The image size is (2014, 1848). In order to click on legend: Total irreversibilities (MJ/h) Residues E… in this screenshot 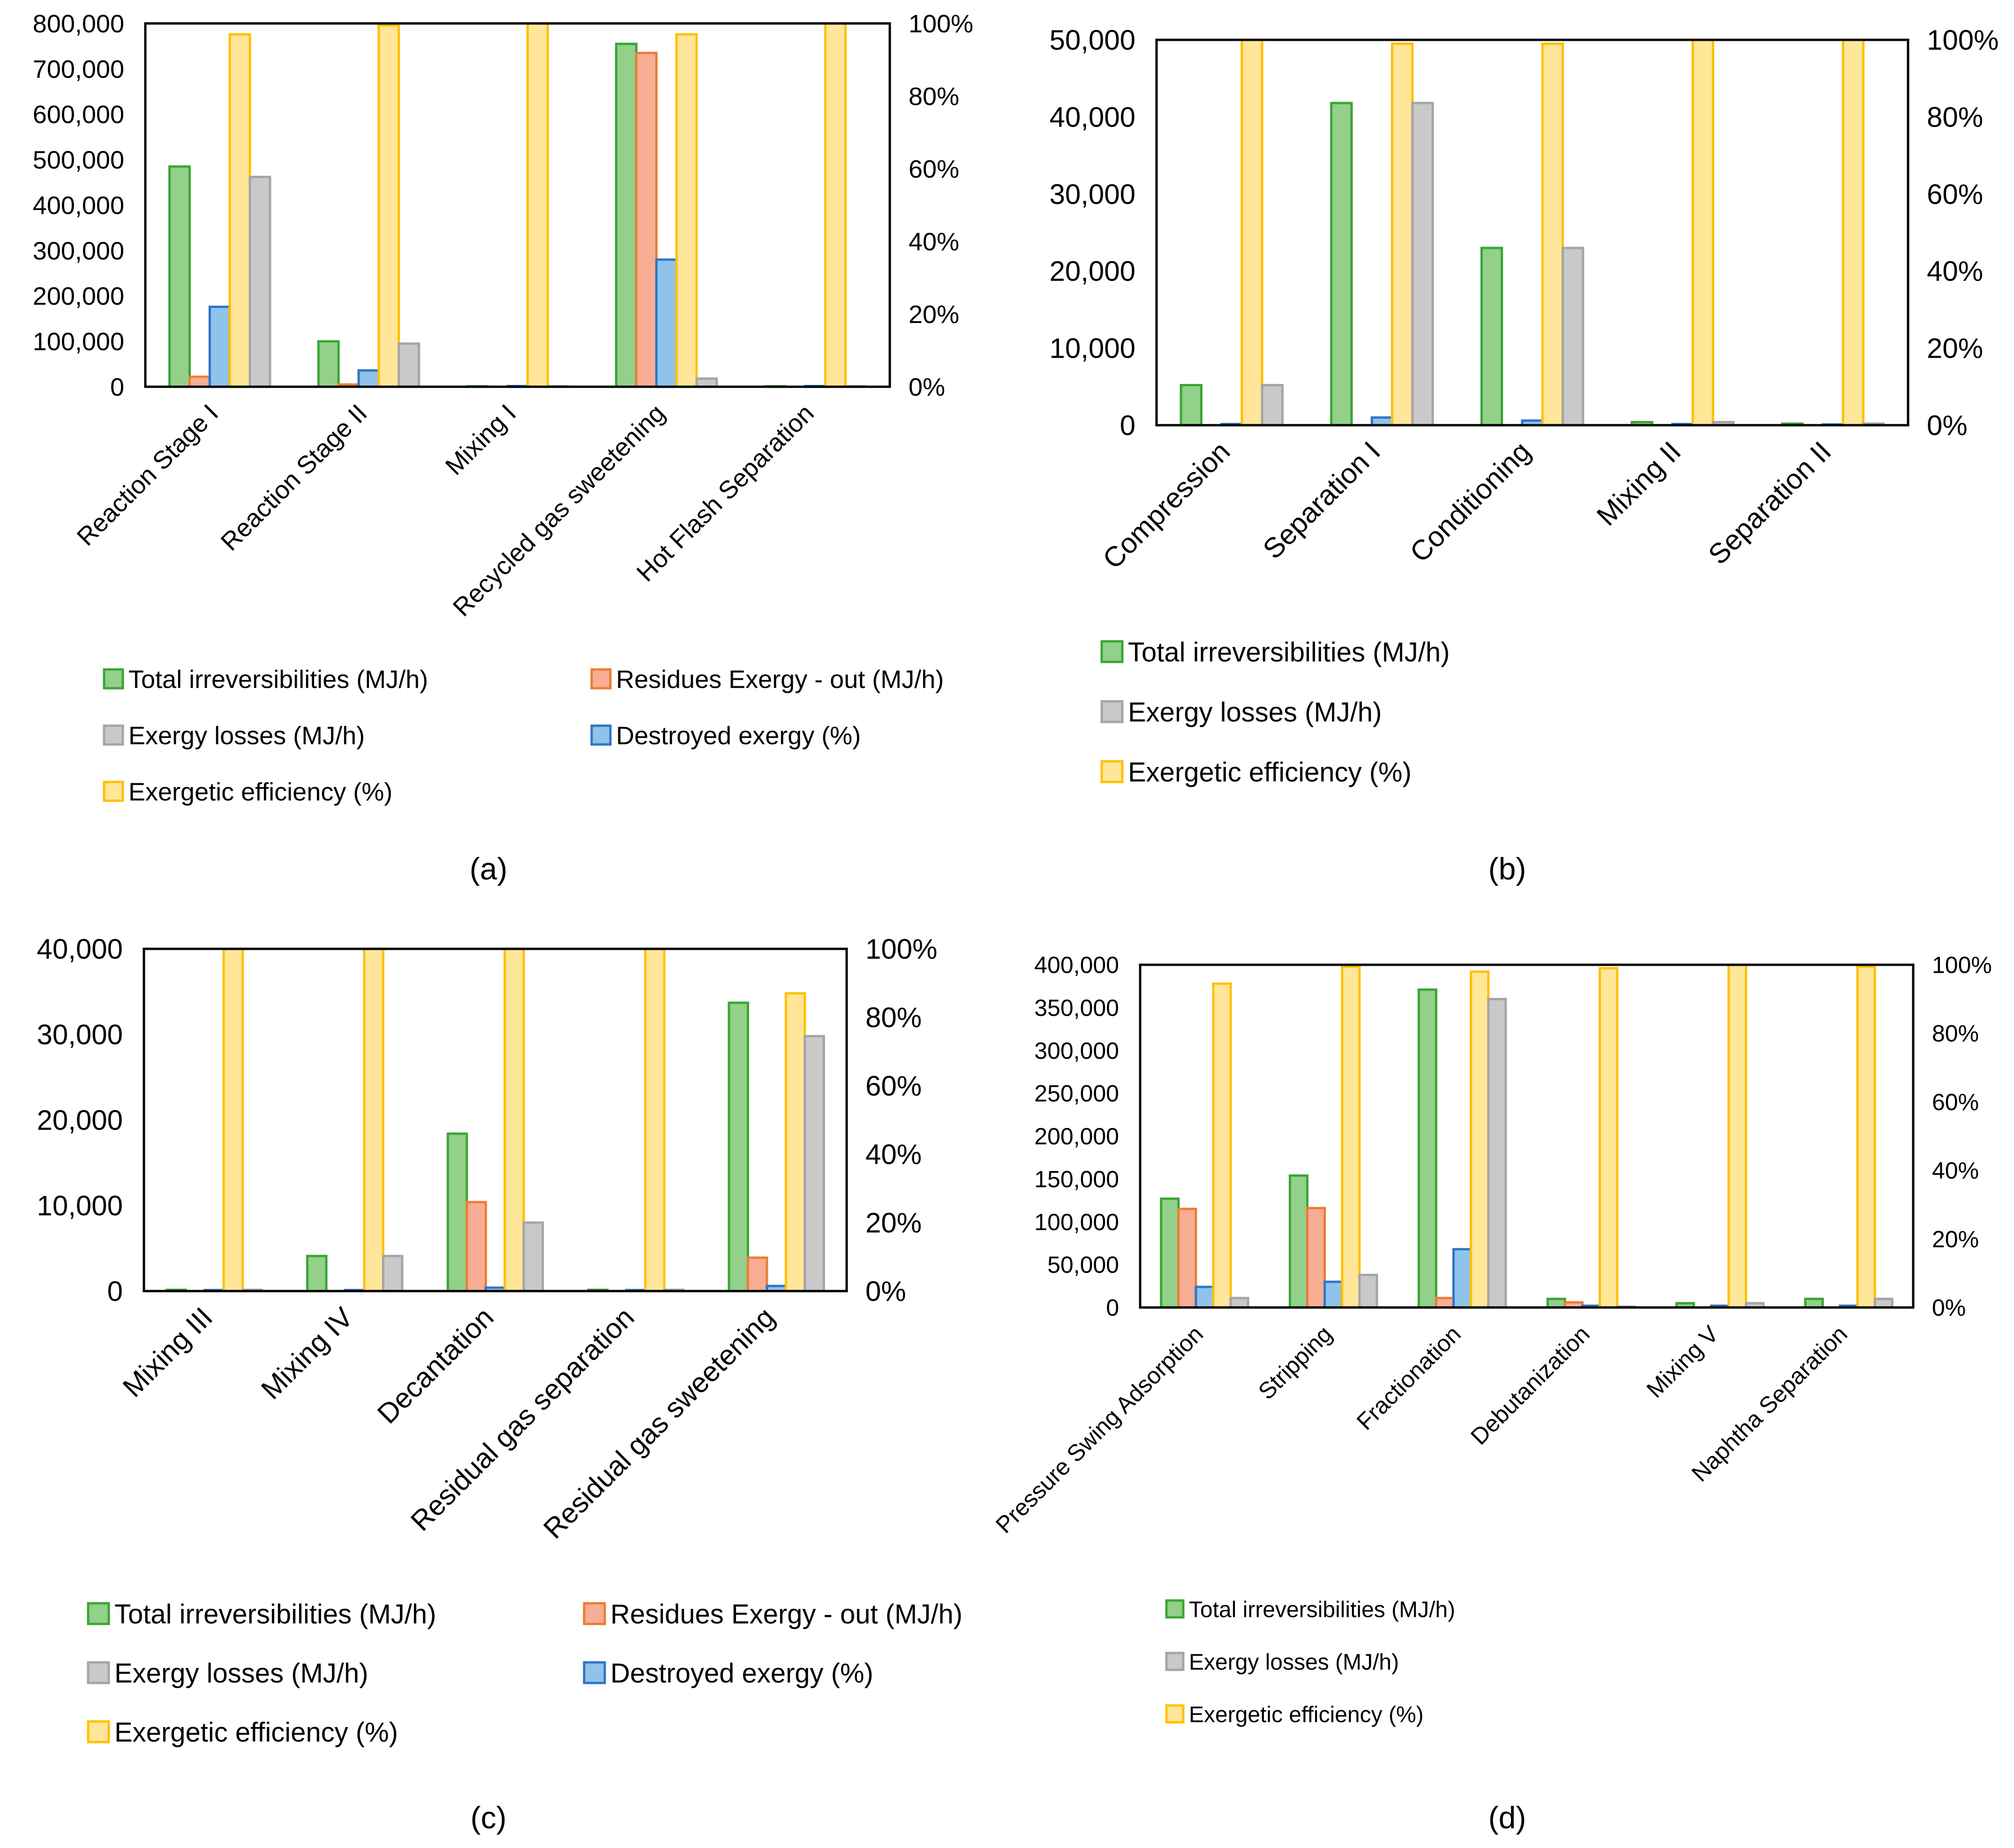, I will do `click(525, 1673)`.